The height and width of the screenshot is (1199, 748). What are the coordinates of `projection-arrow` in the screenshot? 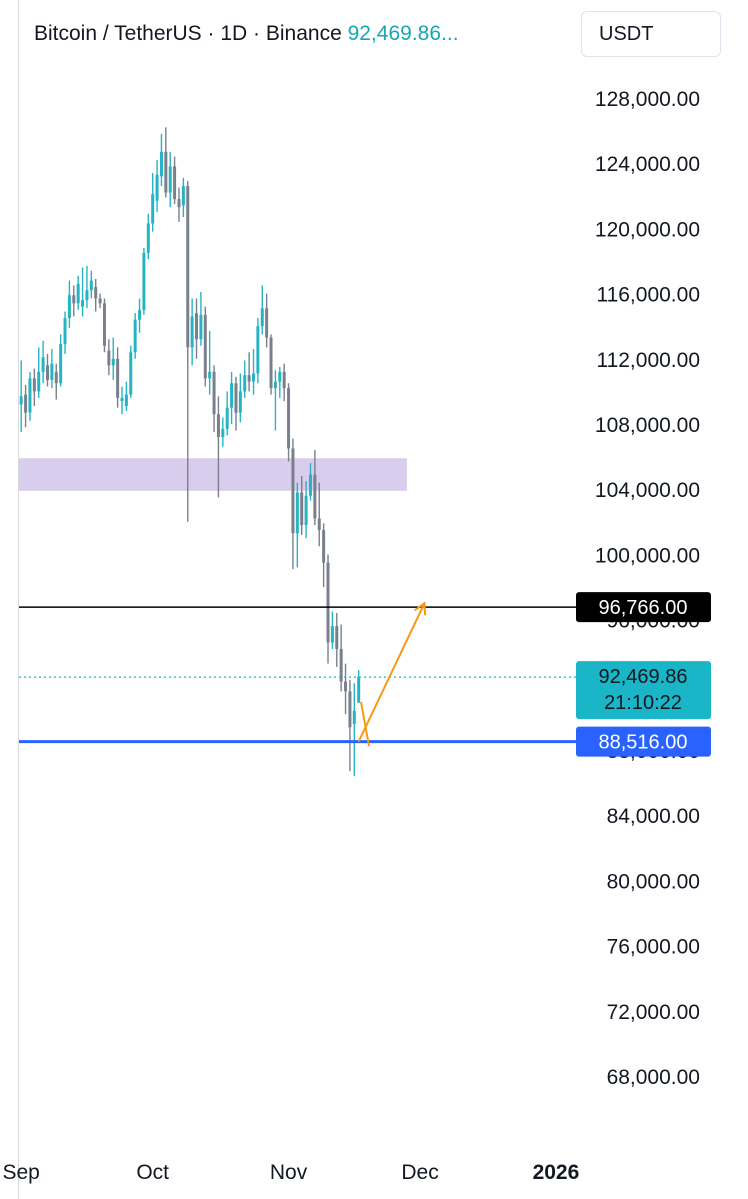 It's located at (392, 674).